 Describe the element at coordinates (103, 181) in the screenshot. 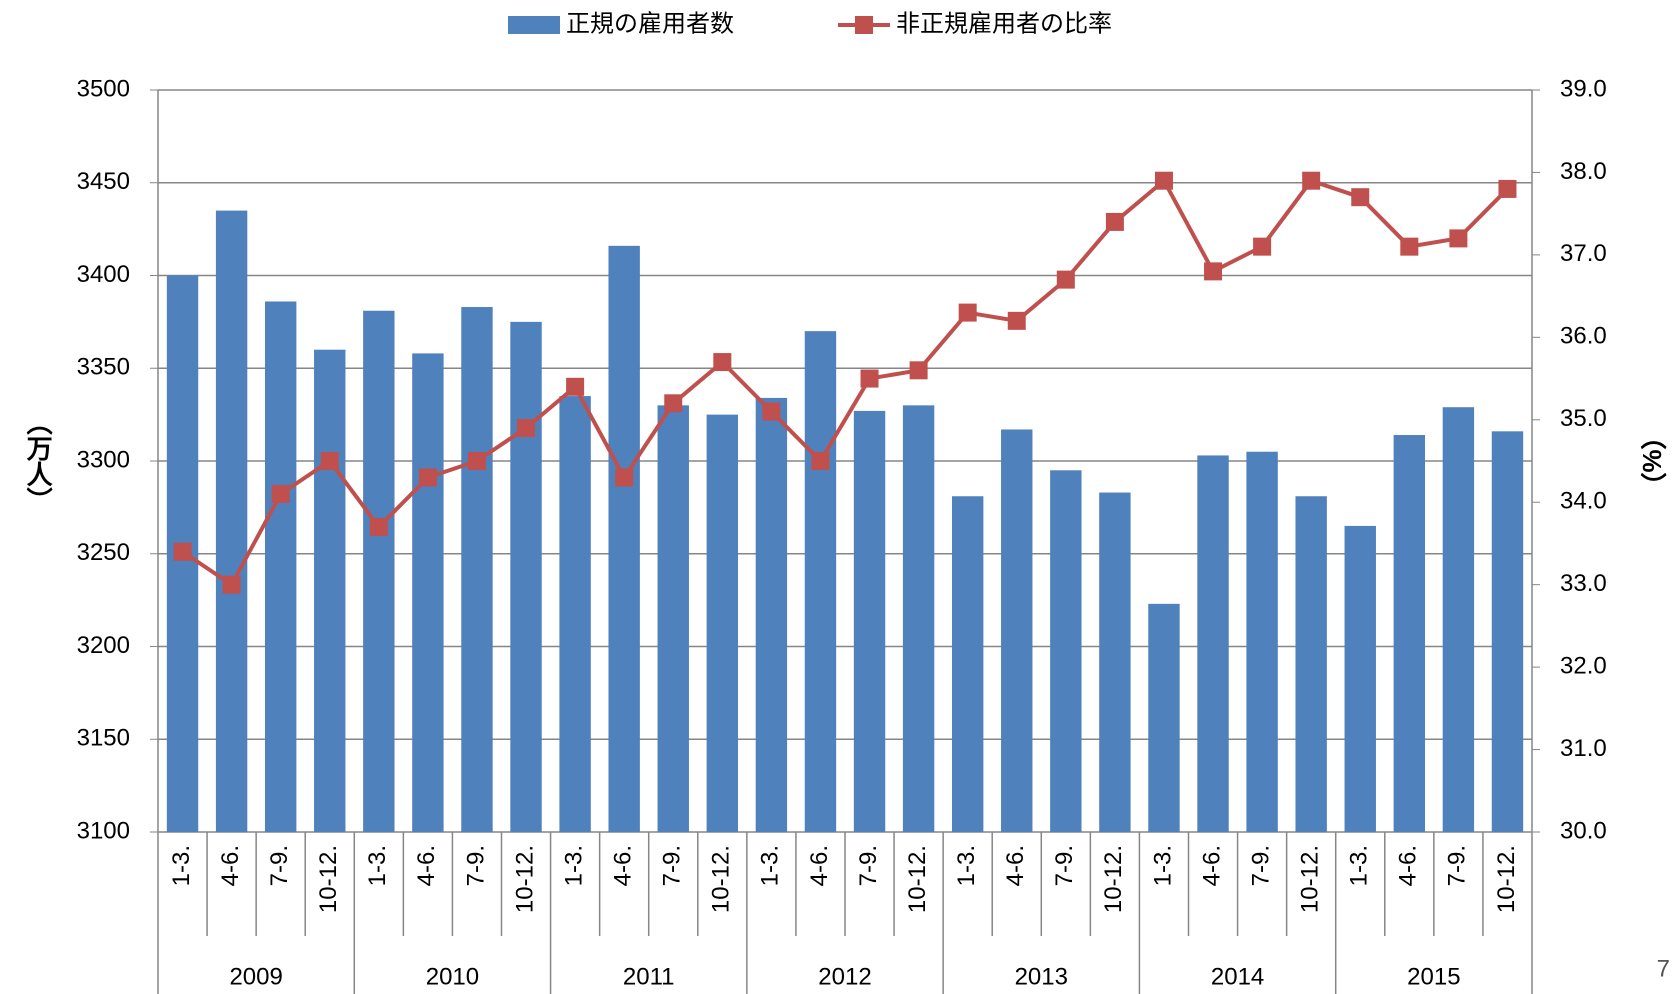

I see `y-tick-label: 3450` at that location.